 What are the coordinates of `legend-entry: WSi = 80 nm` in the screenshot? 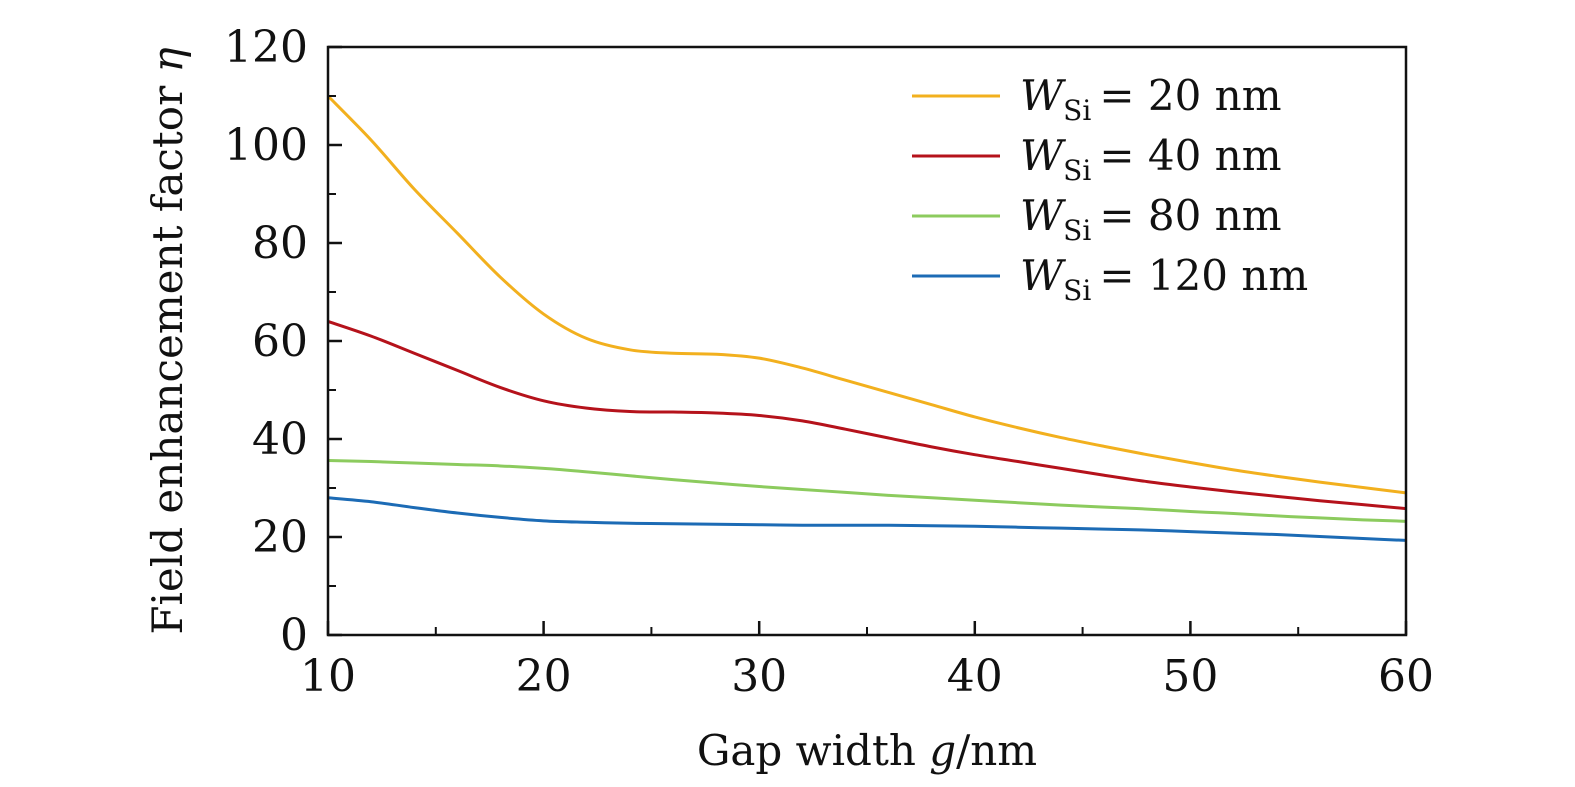 It's located at (1097, 219).